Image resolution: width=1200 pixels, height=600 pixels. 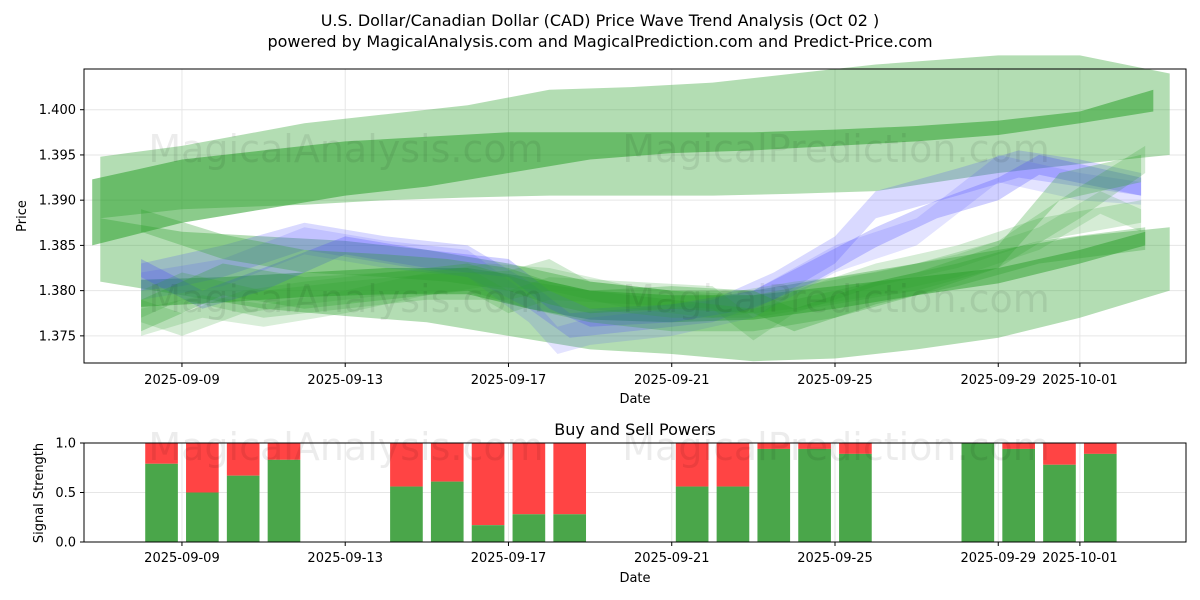 I want to click on signal-y-tick-label: 1.0, so click(x=65, y=444).